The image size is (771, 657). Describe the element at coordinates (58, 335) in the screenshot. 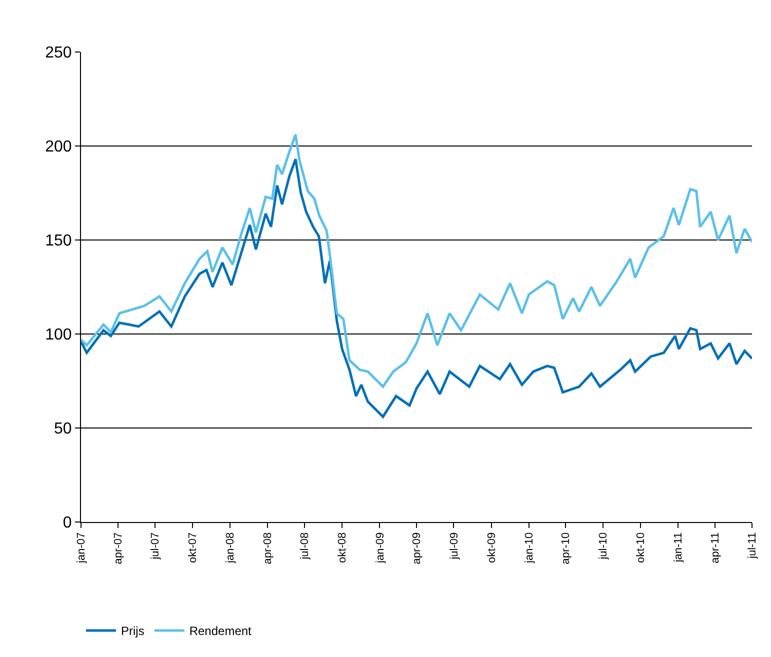

I see `y-tick-label: 100` at that location.